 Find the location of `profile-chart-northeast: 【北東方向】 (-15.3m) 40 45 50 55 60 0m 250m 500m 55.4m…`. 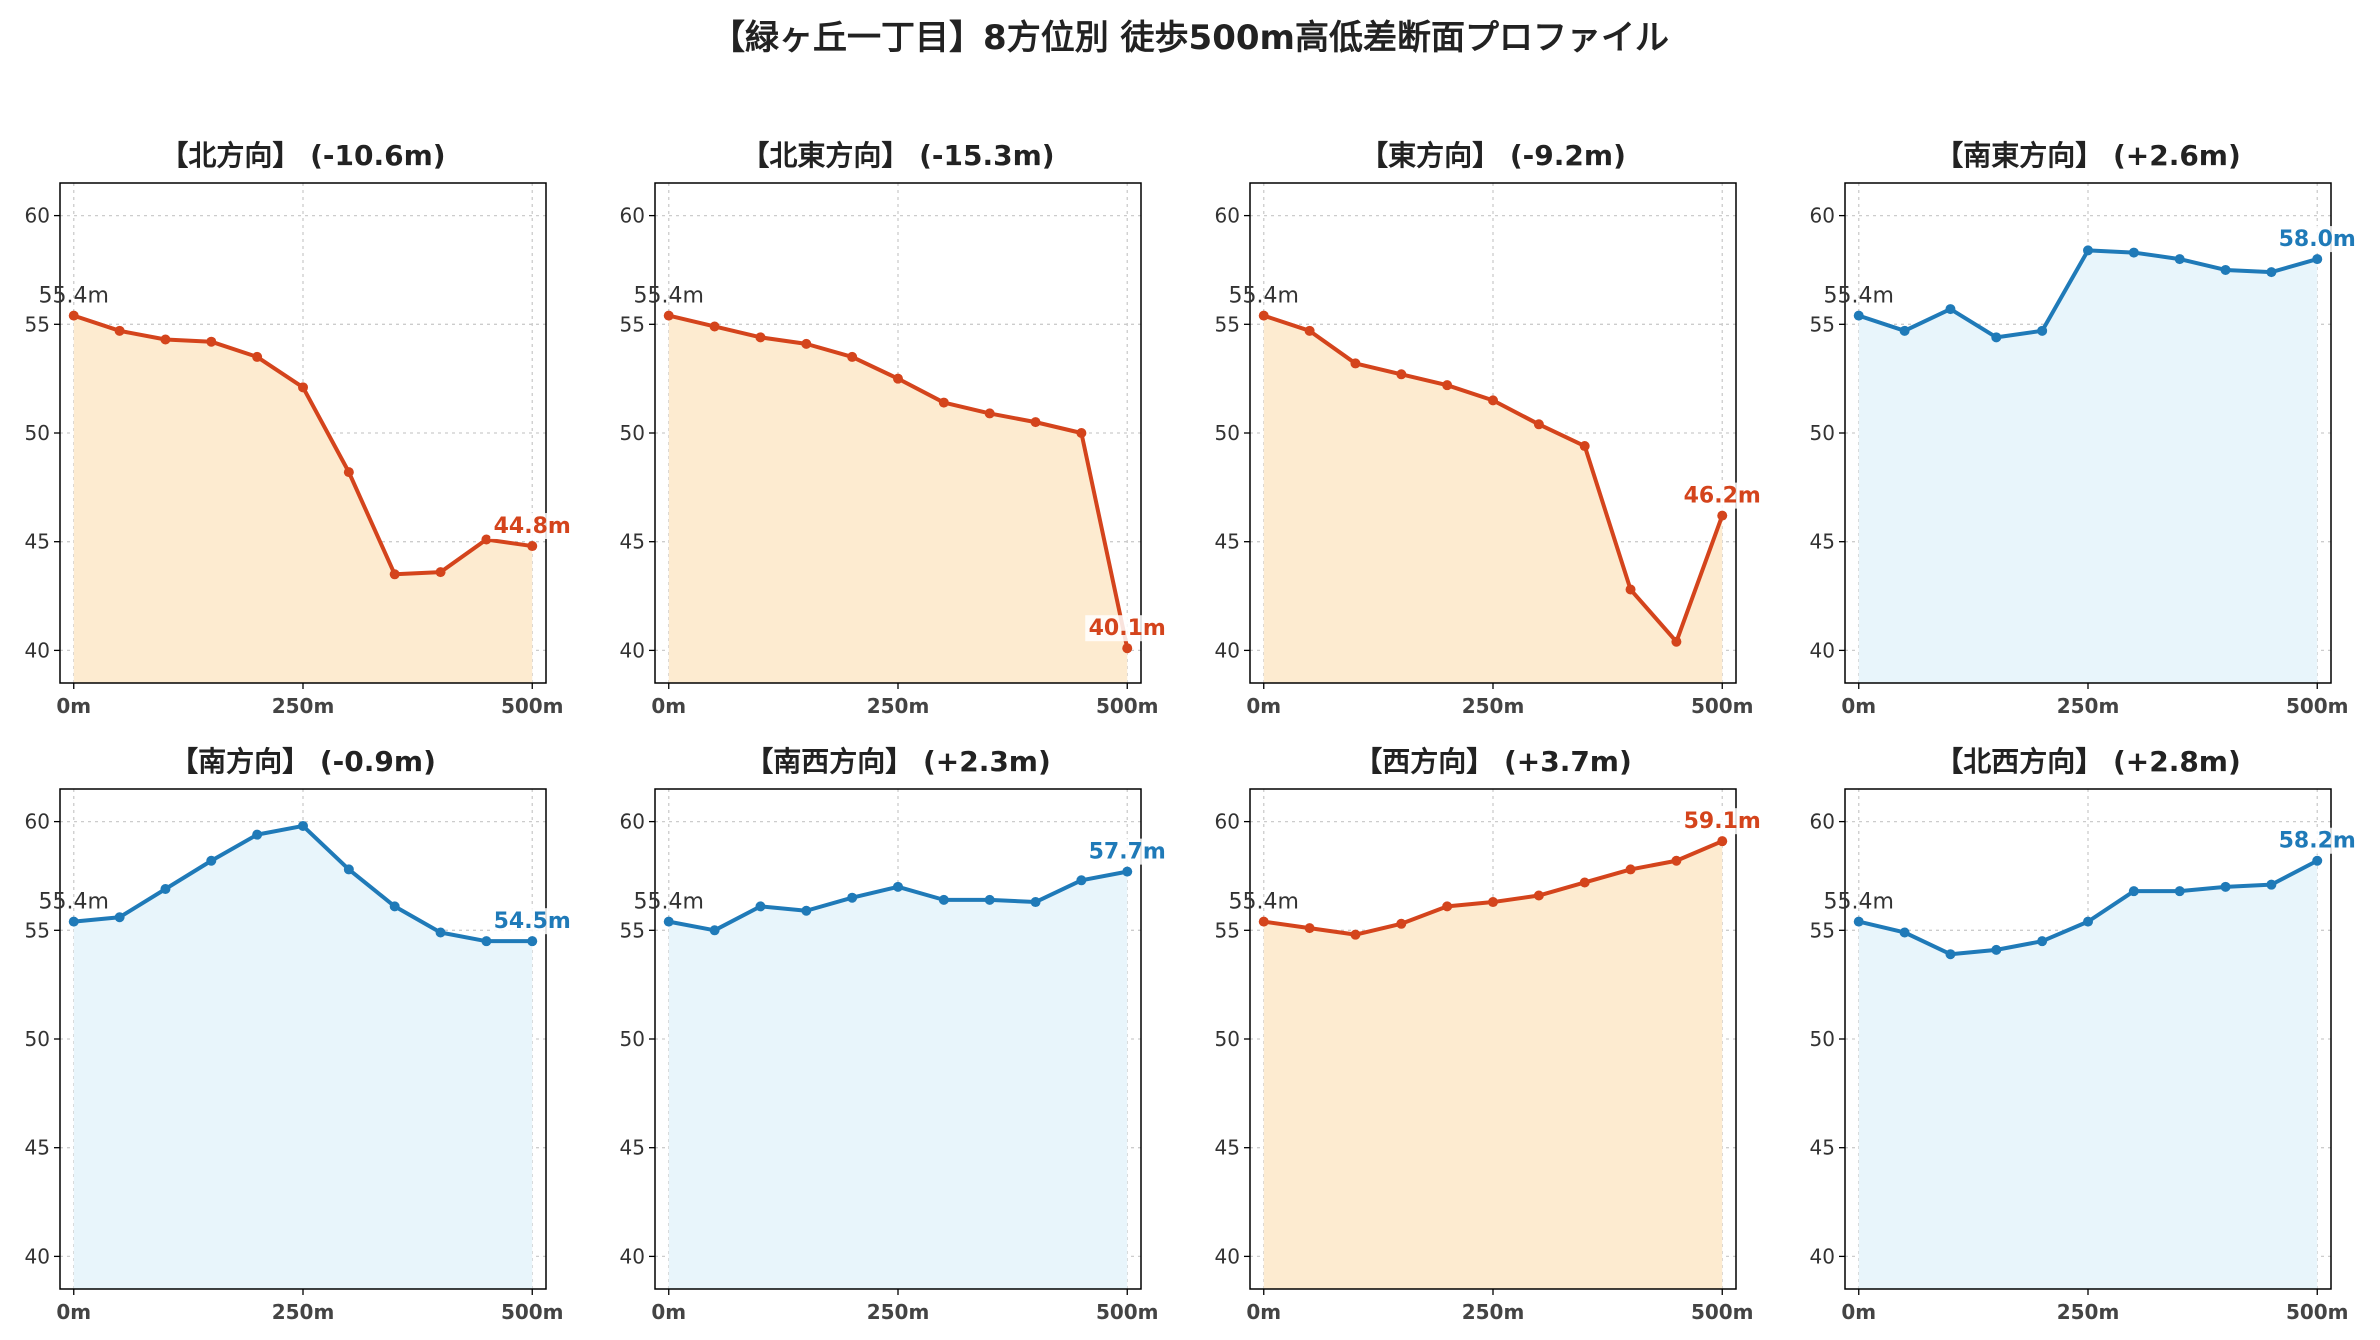

profile-chart-northeast: 【北東方向】 (-15.3m) 40 45 50 55 60 0m 250m 500m 55.4m… is located at coordinates (895, 428).